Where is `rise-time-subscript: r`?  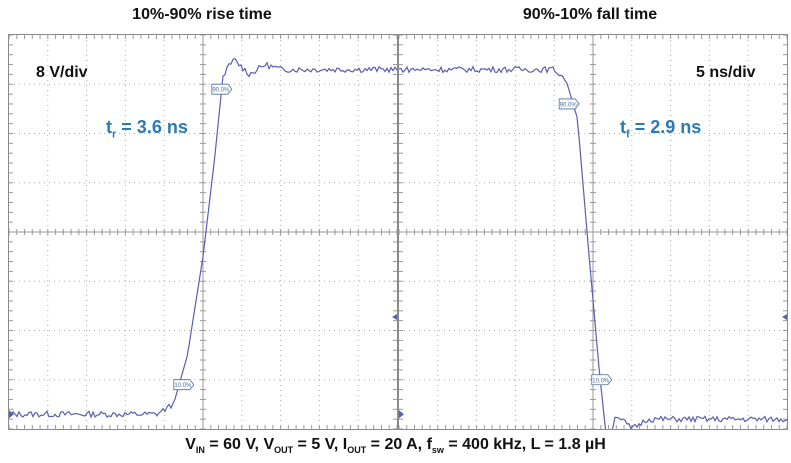 rise-time-subscript: r is located at coordinates (114, 134).